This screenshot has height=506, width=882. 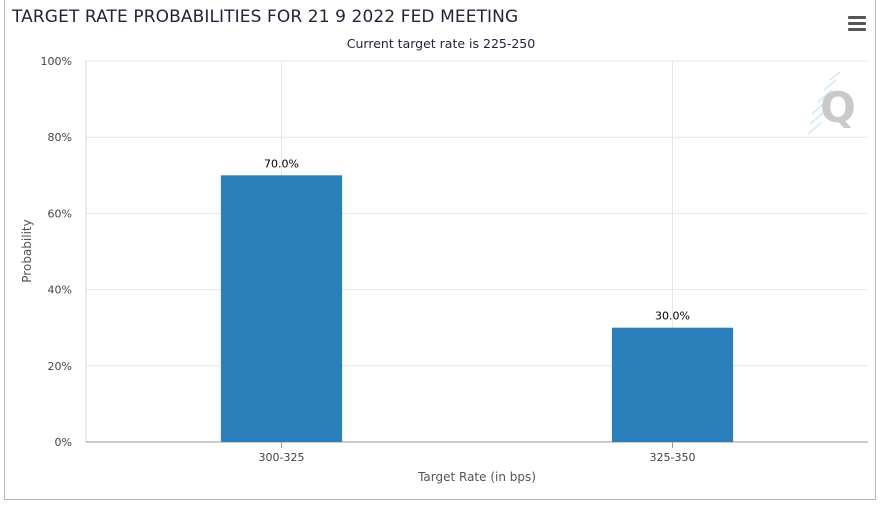 What do you see at coordinates (672, 316) in the screenshot?
I see `data-label: 30.0%` at bounding box center [672, 316].